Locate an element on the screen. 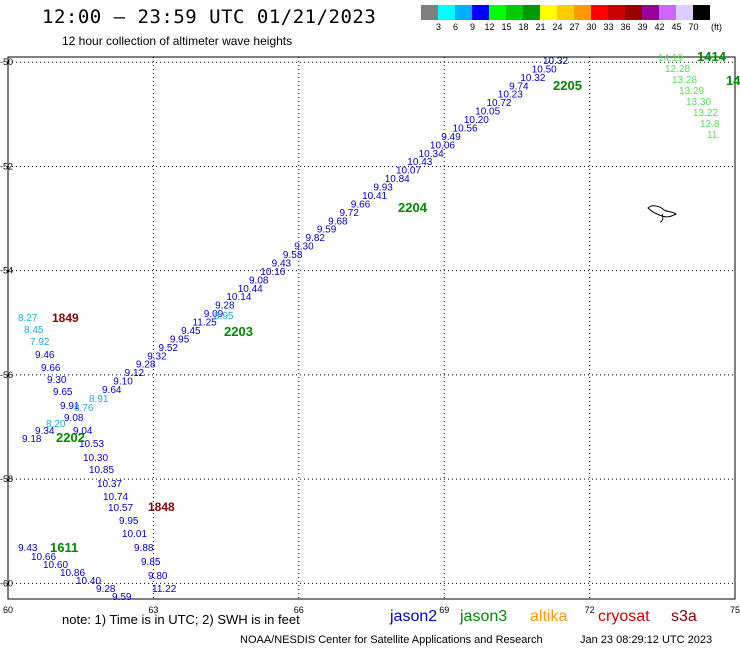  legend-label: 30 is located at coordinates (591, 27).